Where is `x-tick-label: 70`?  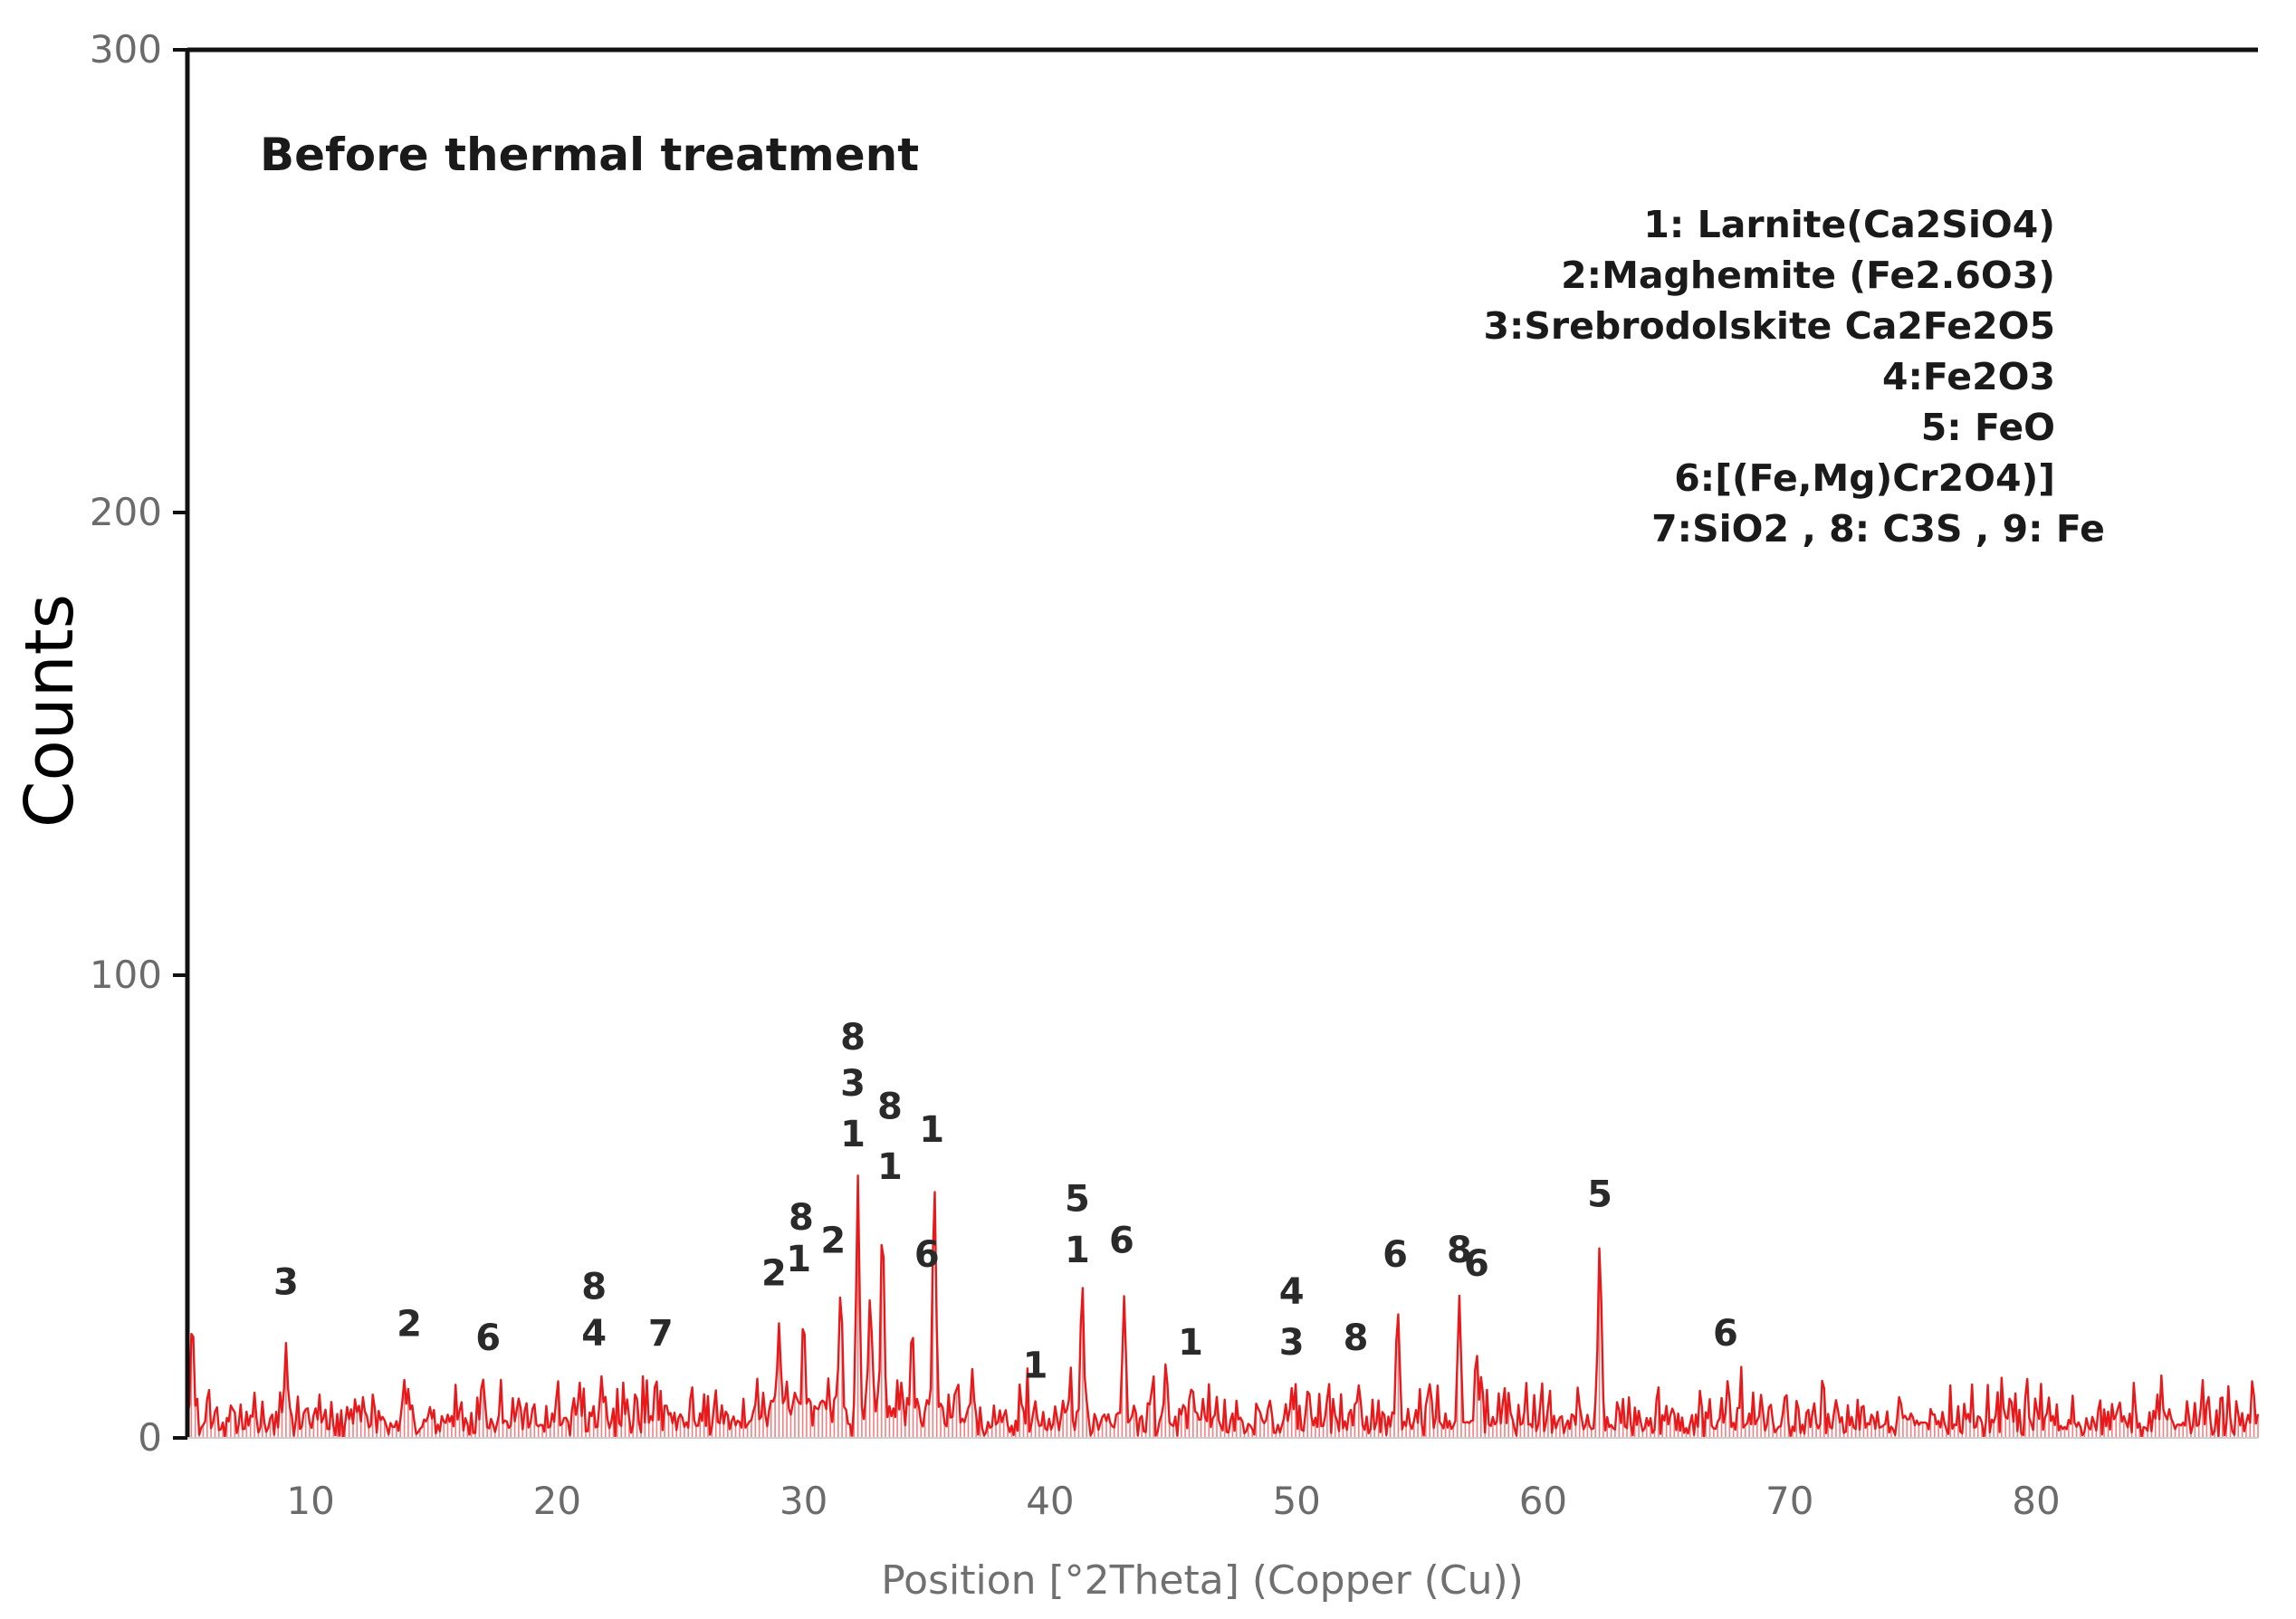 x-tick-label: 70 is located at coordinates (1789, 1501).